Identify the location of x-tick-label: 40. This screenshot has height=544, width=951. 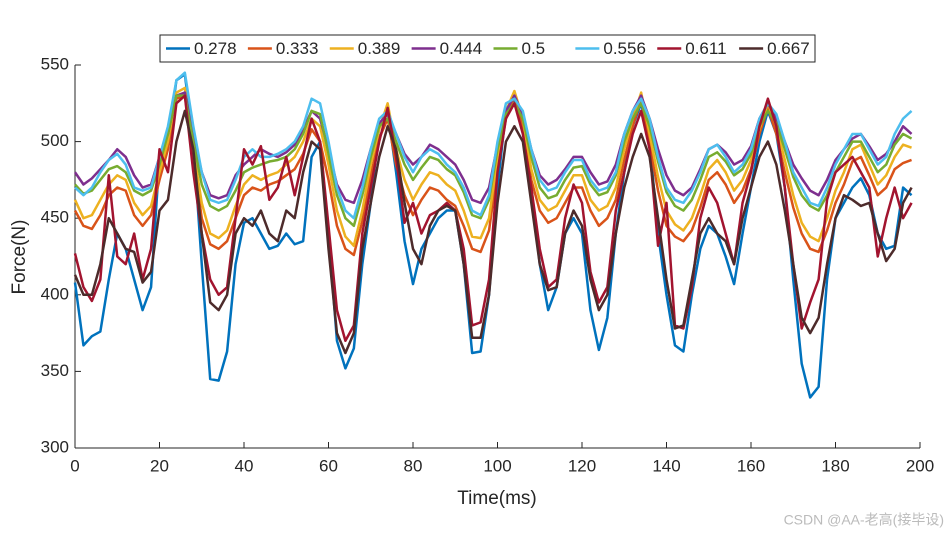
(244, 465).